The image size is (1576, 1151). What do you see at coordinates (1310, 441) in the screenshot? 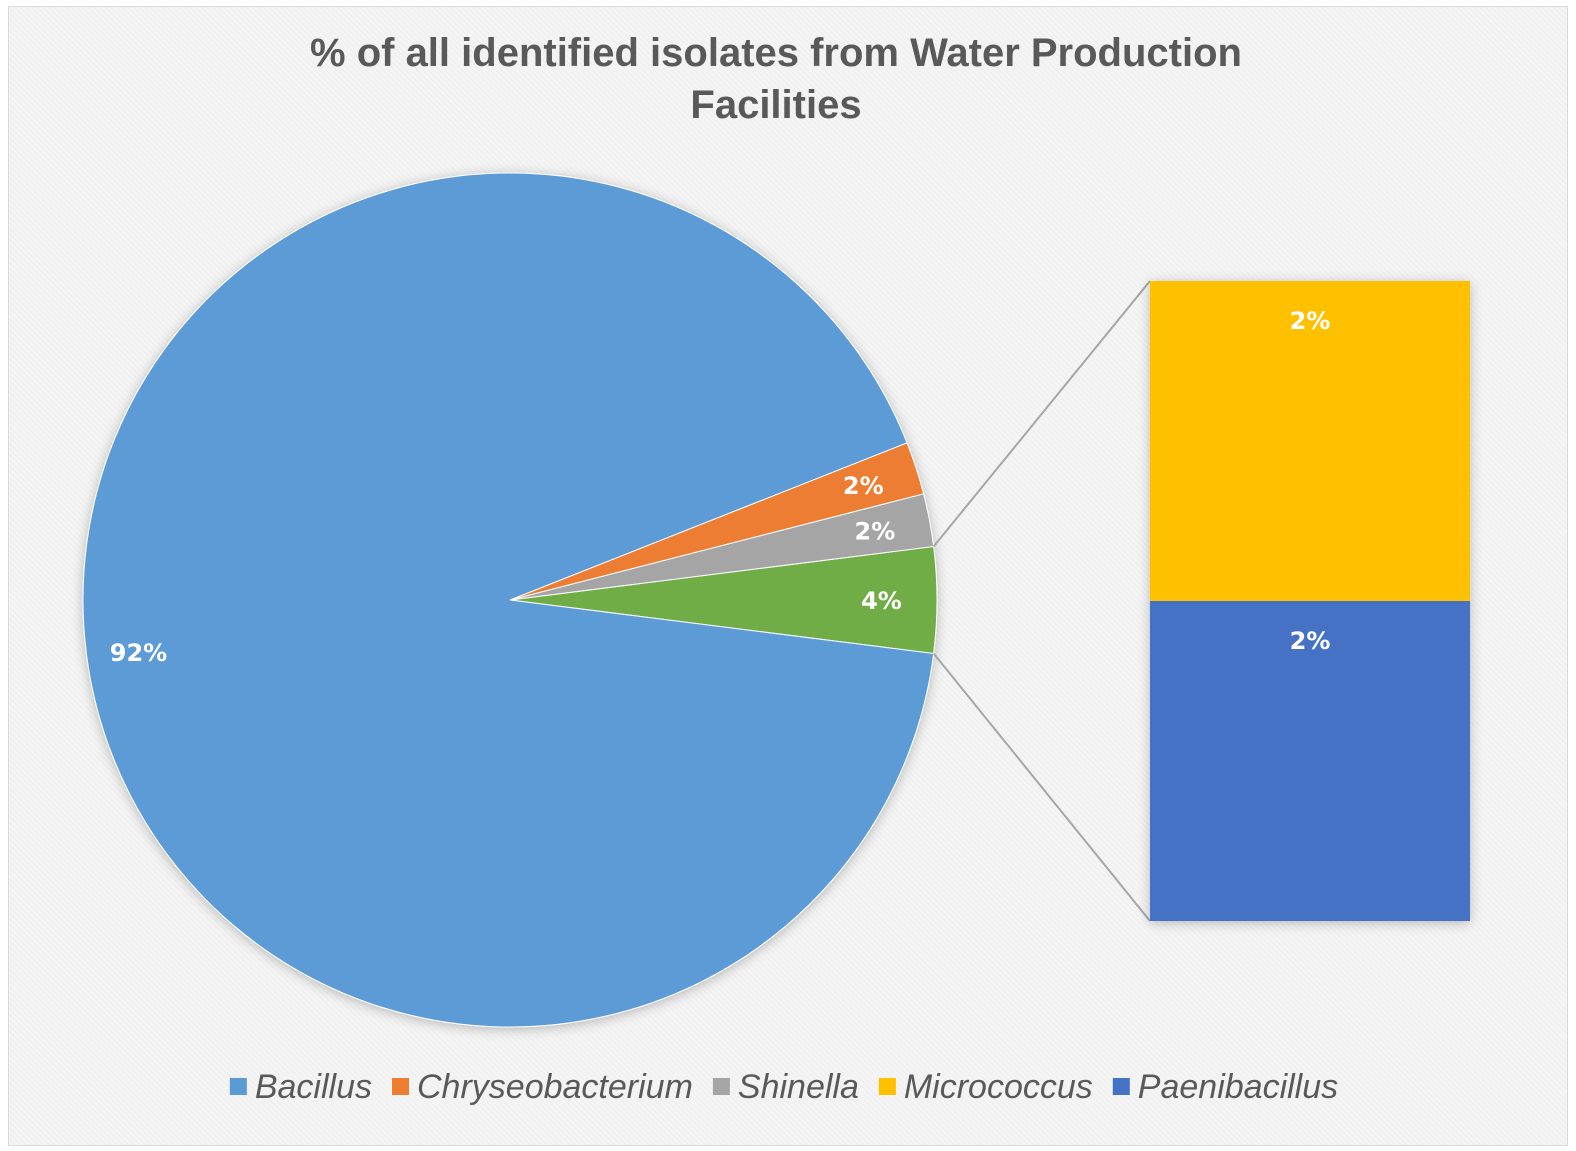
I see `bar-segment-micrococcus` at bounding box center [1310, 441].